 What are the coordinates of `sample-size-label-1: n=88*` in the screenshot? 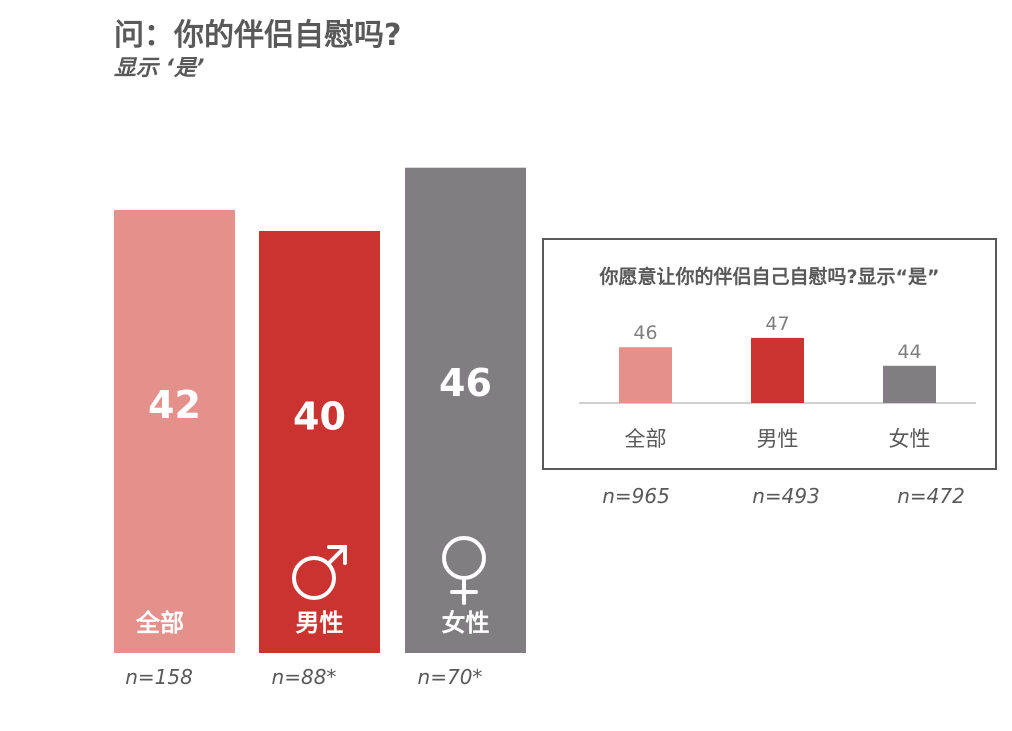 It's located at (304, 677).